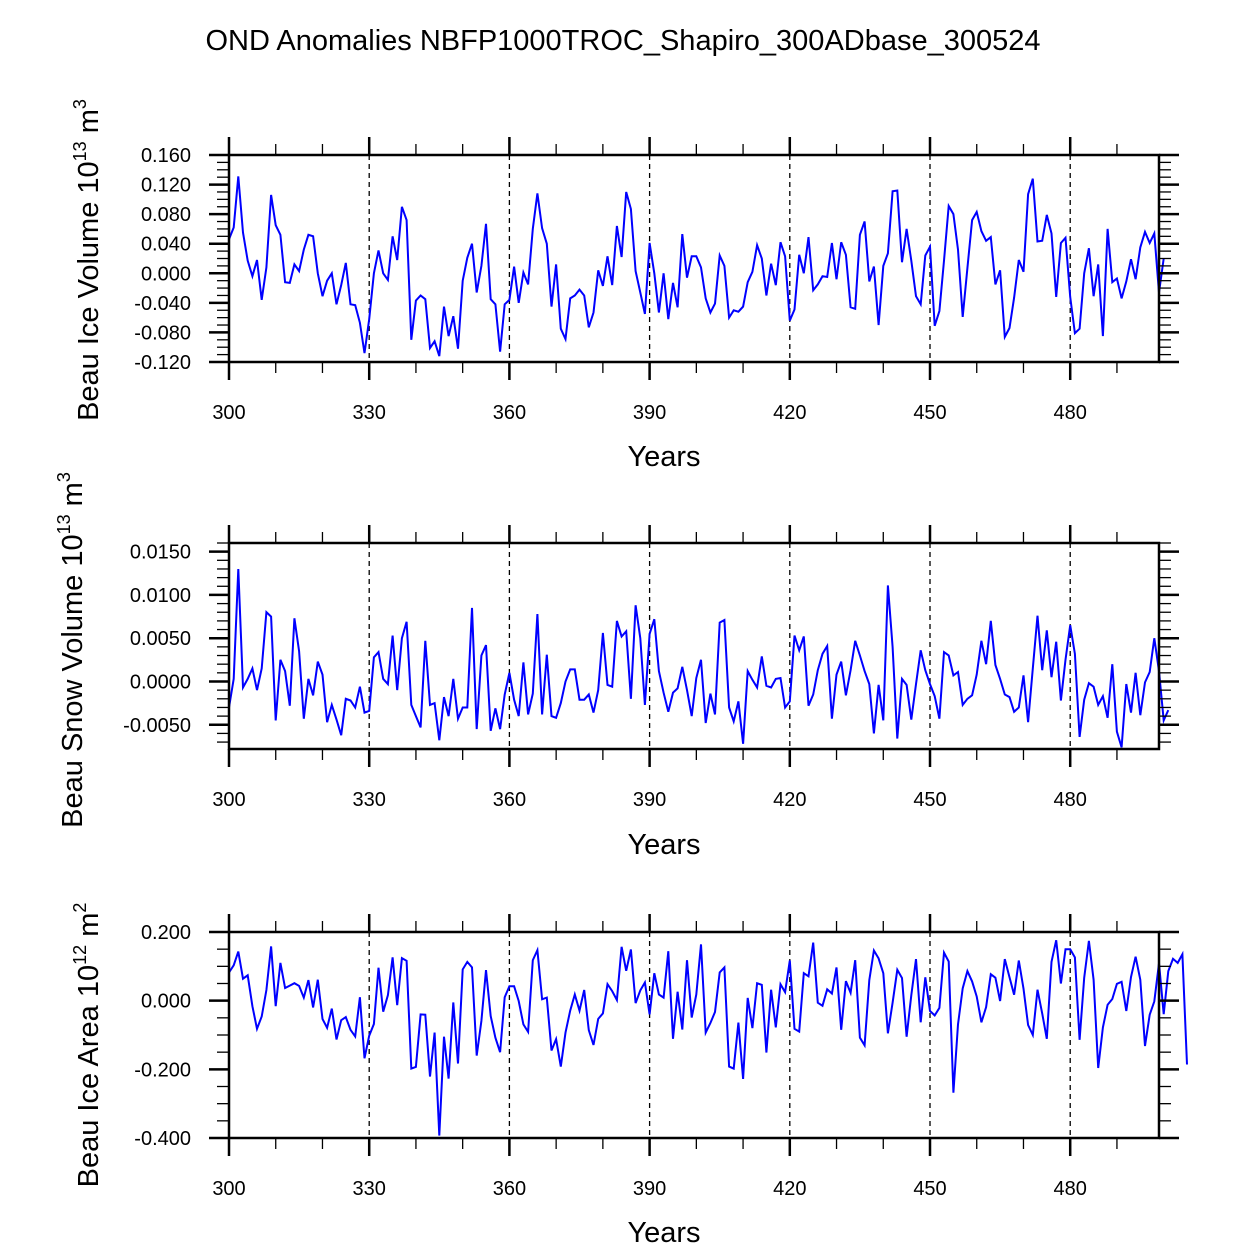  Describe the element at coordinates (166, 215) in the screenshot. I see `y-tick-label: 0.080` at that location.